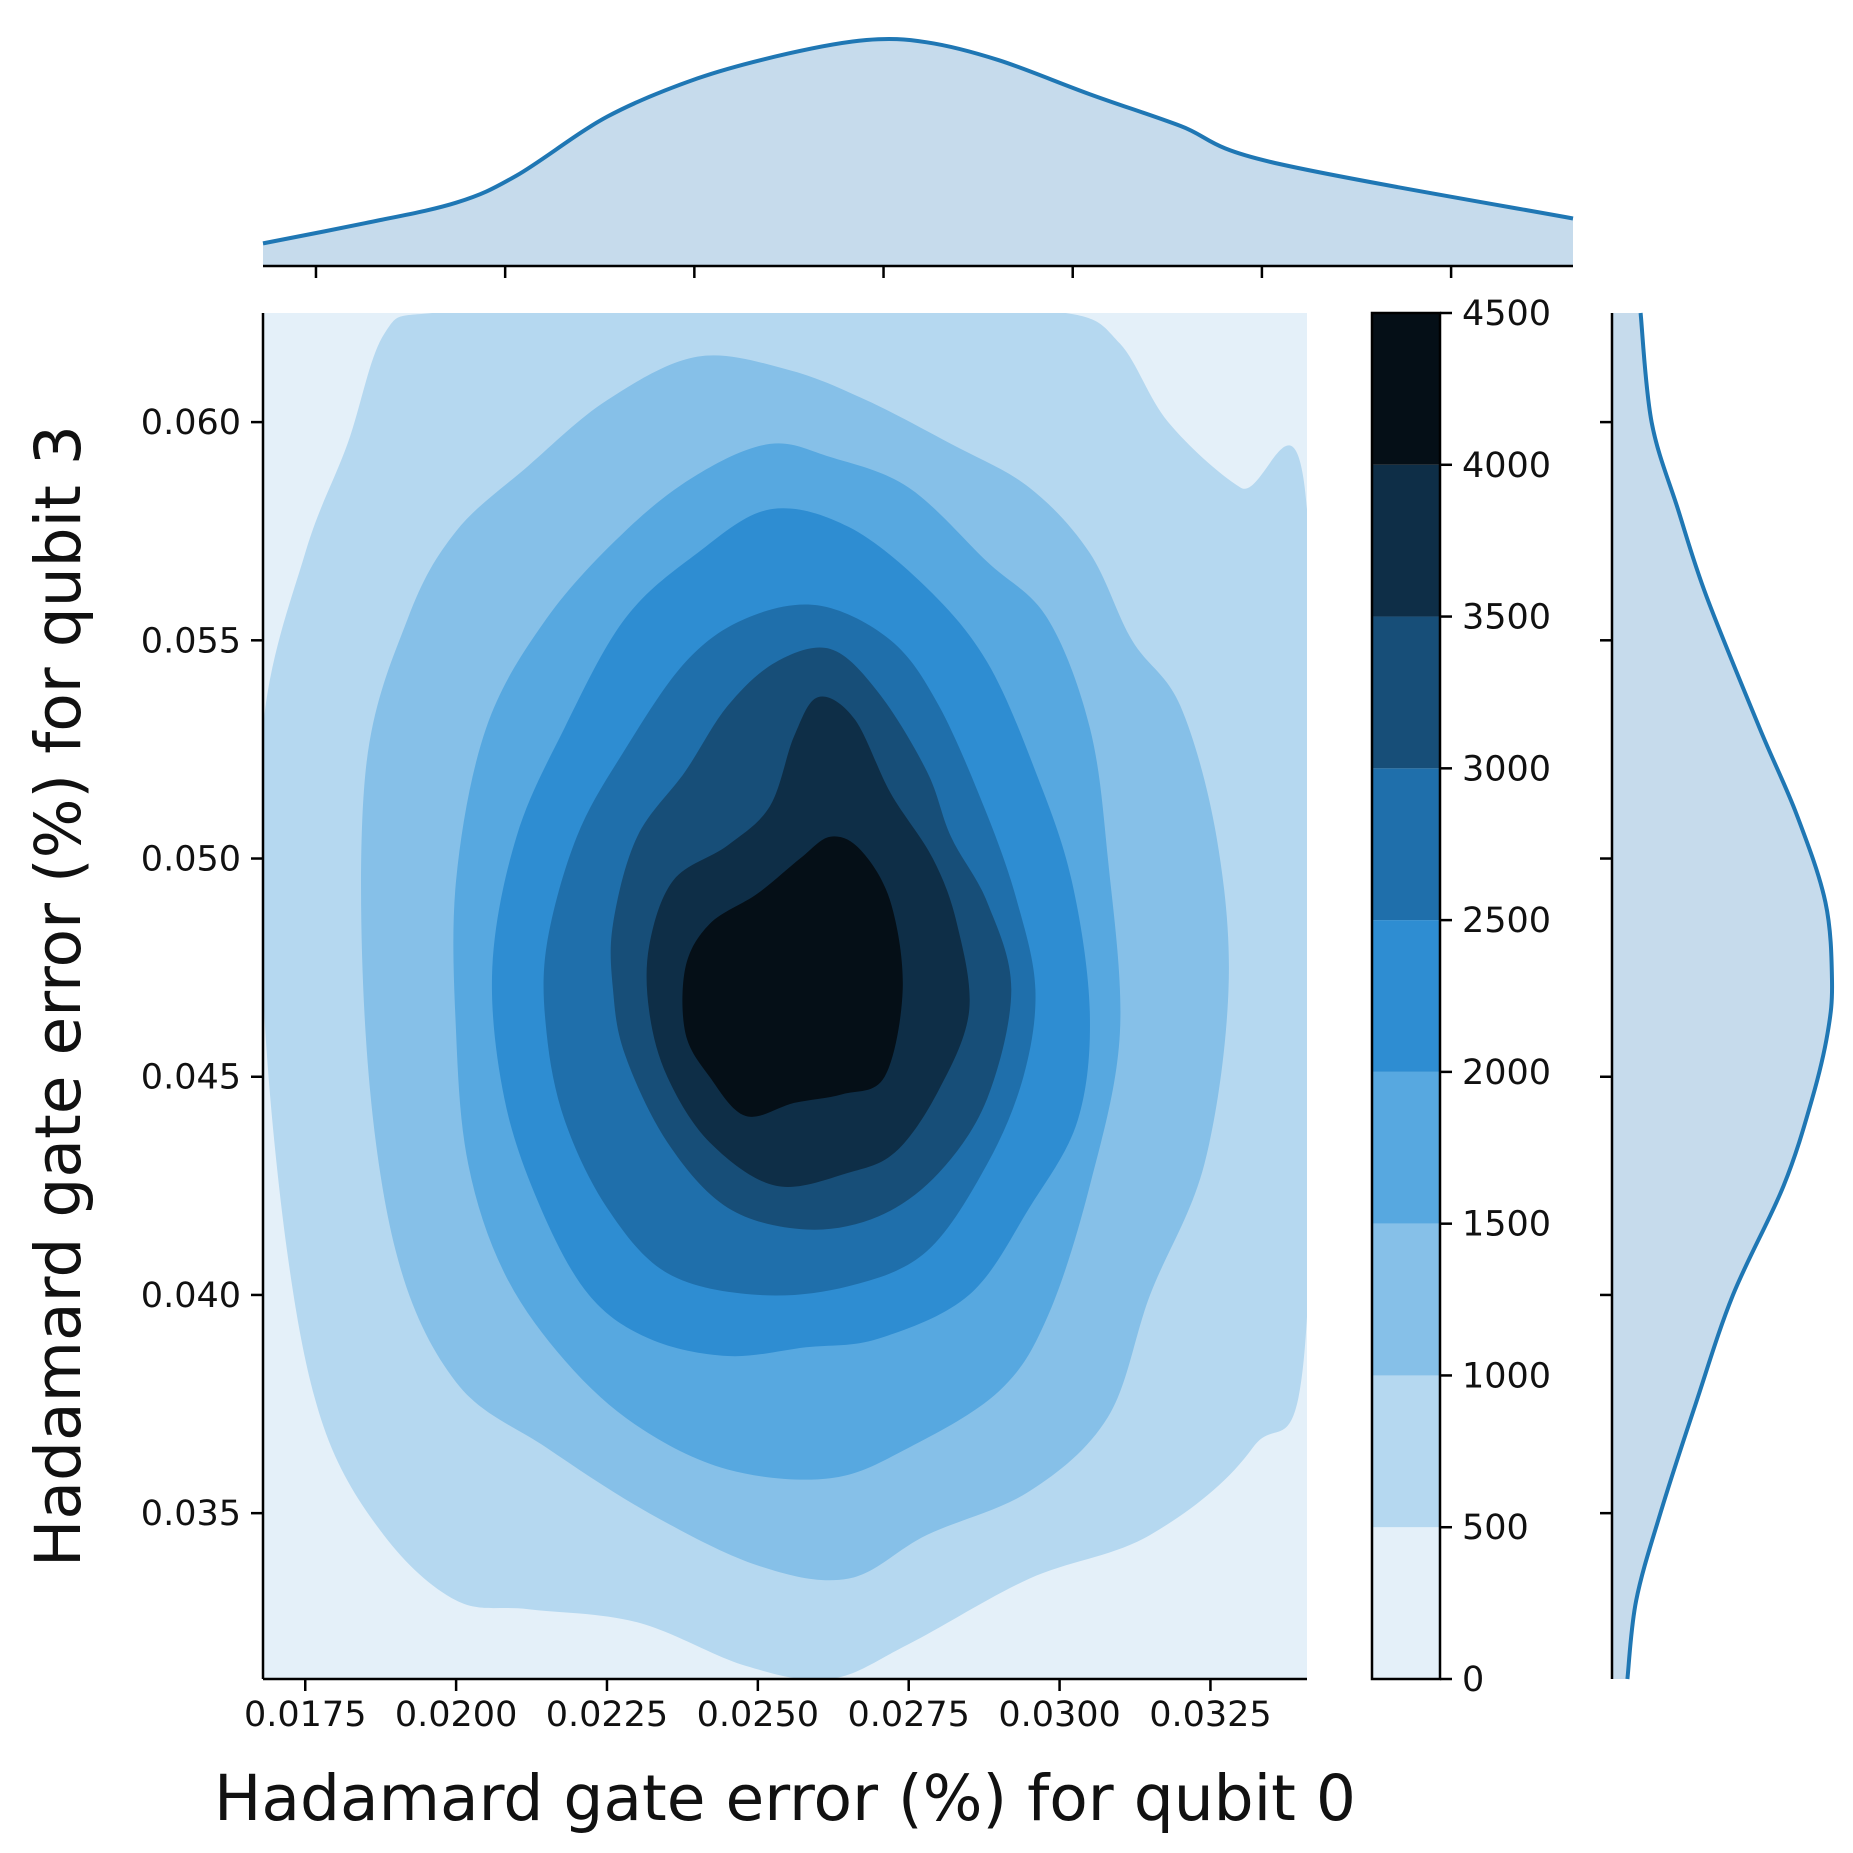 Image resolution: width=1853 pixels, height=1853 pixels. I want to click on y-axis-label: Hadamard gate error (%) for qubit 3, so click(58, 996).